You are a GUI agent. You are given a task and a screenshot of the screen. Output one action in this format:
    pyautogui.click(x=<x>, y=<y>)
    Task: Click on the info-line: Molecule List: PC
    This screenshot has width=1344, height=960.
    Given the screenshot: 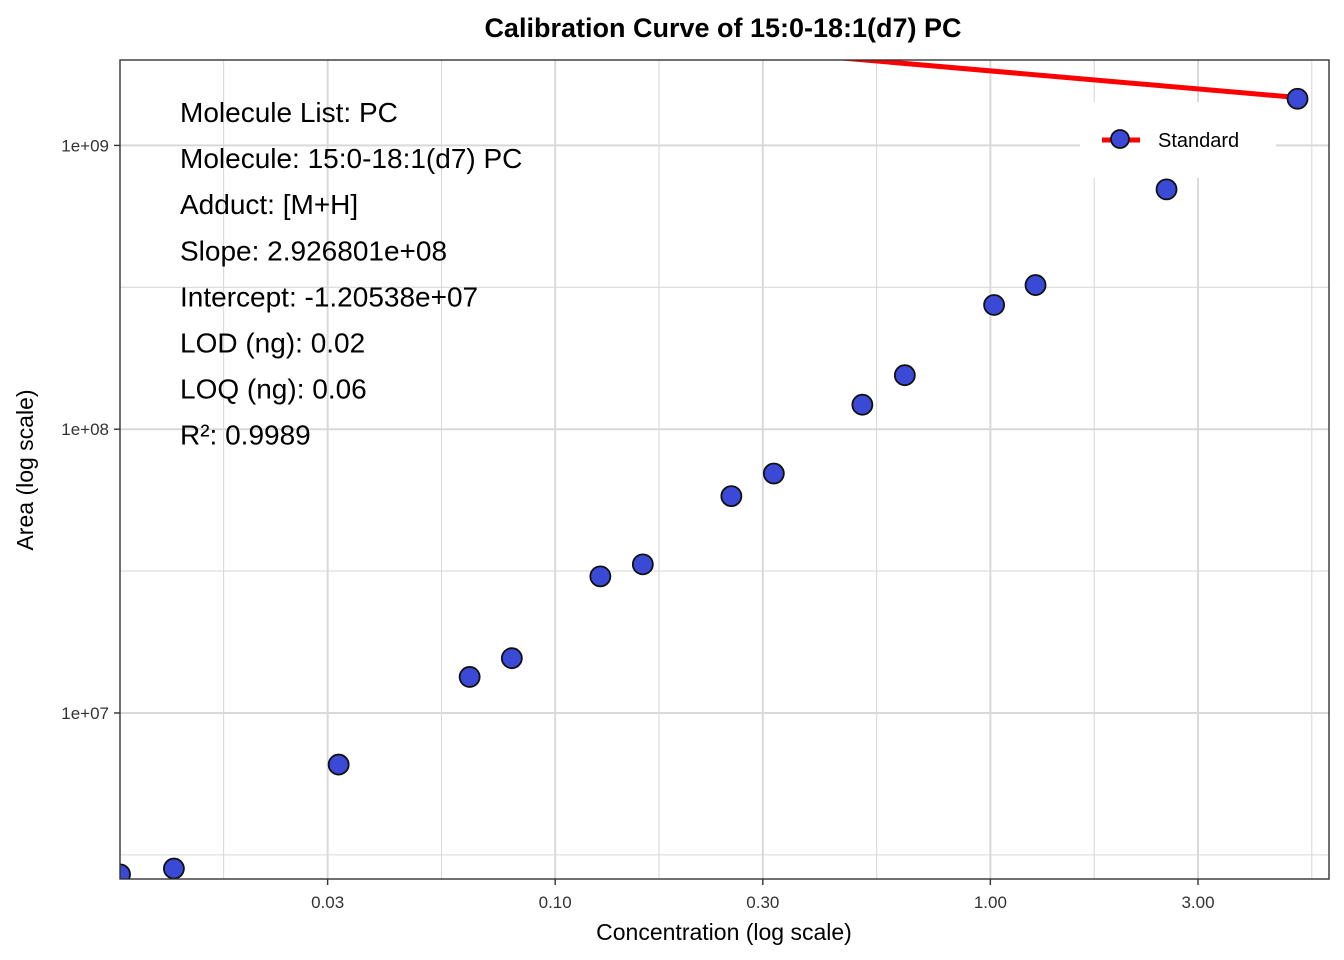 What is the action you would take?
    pyautogui.click(x=289, y=112)
    